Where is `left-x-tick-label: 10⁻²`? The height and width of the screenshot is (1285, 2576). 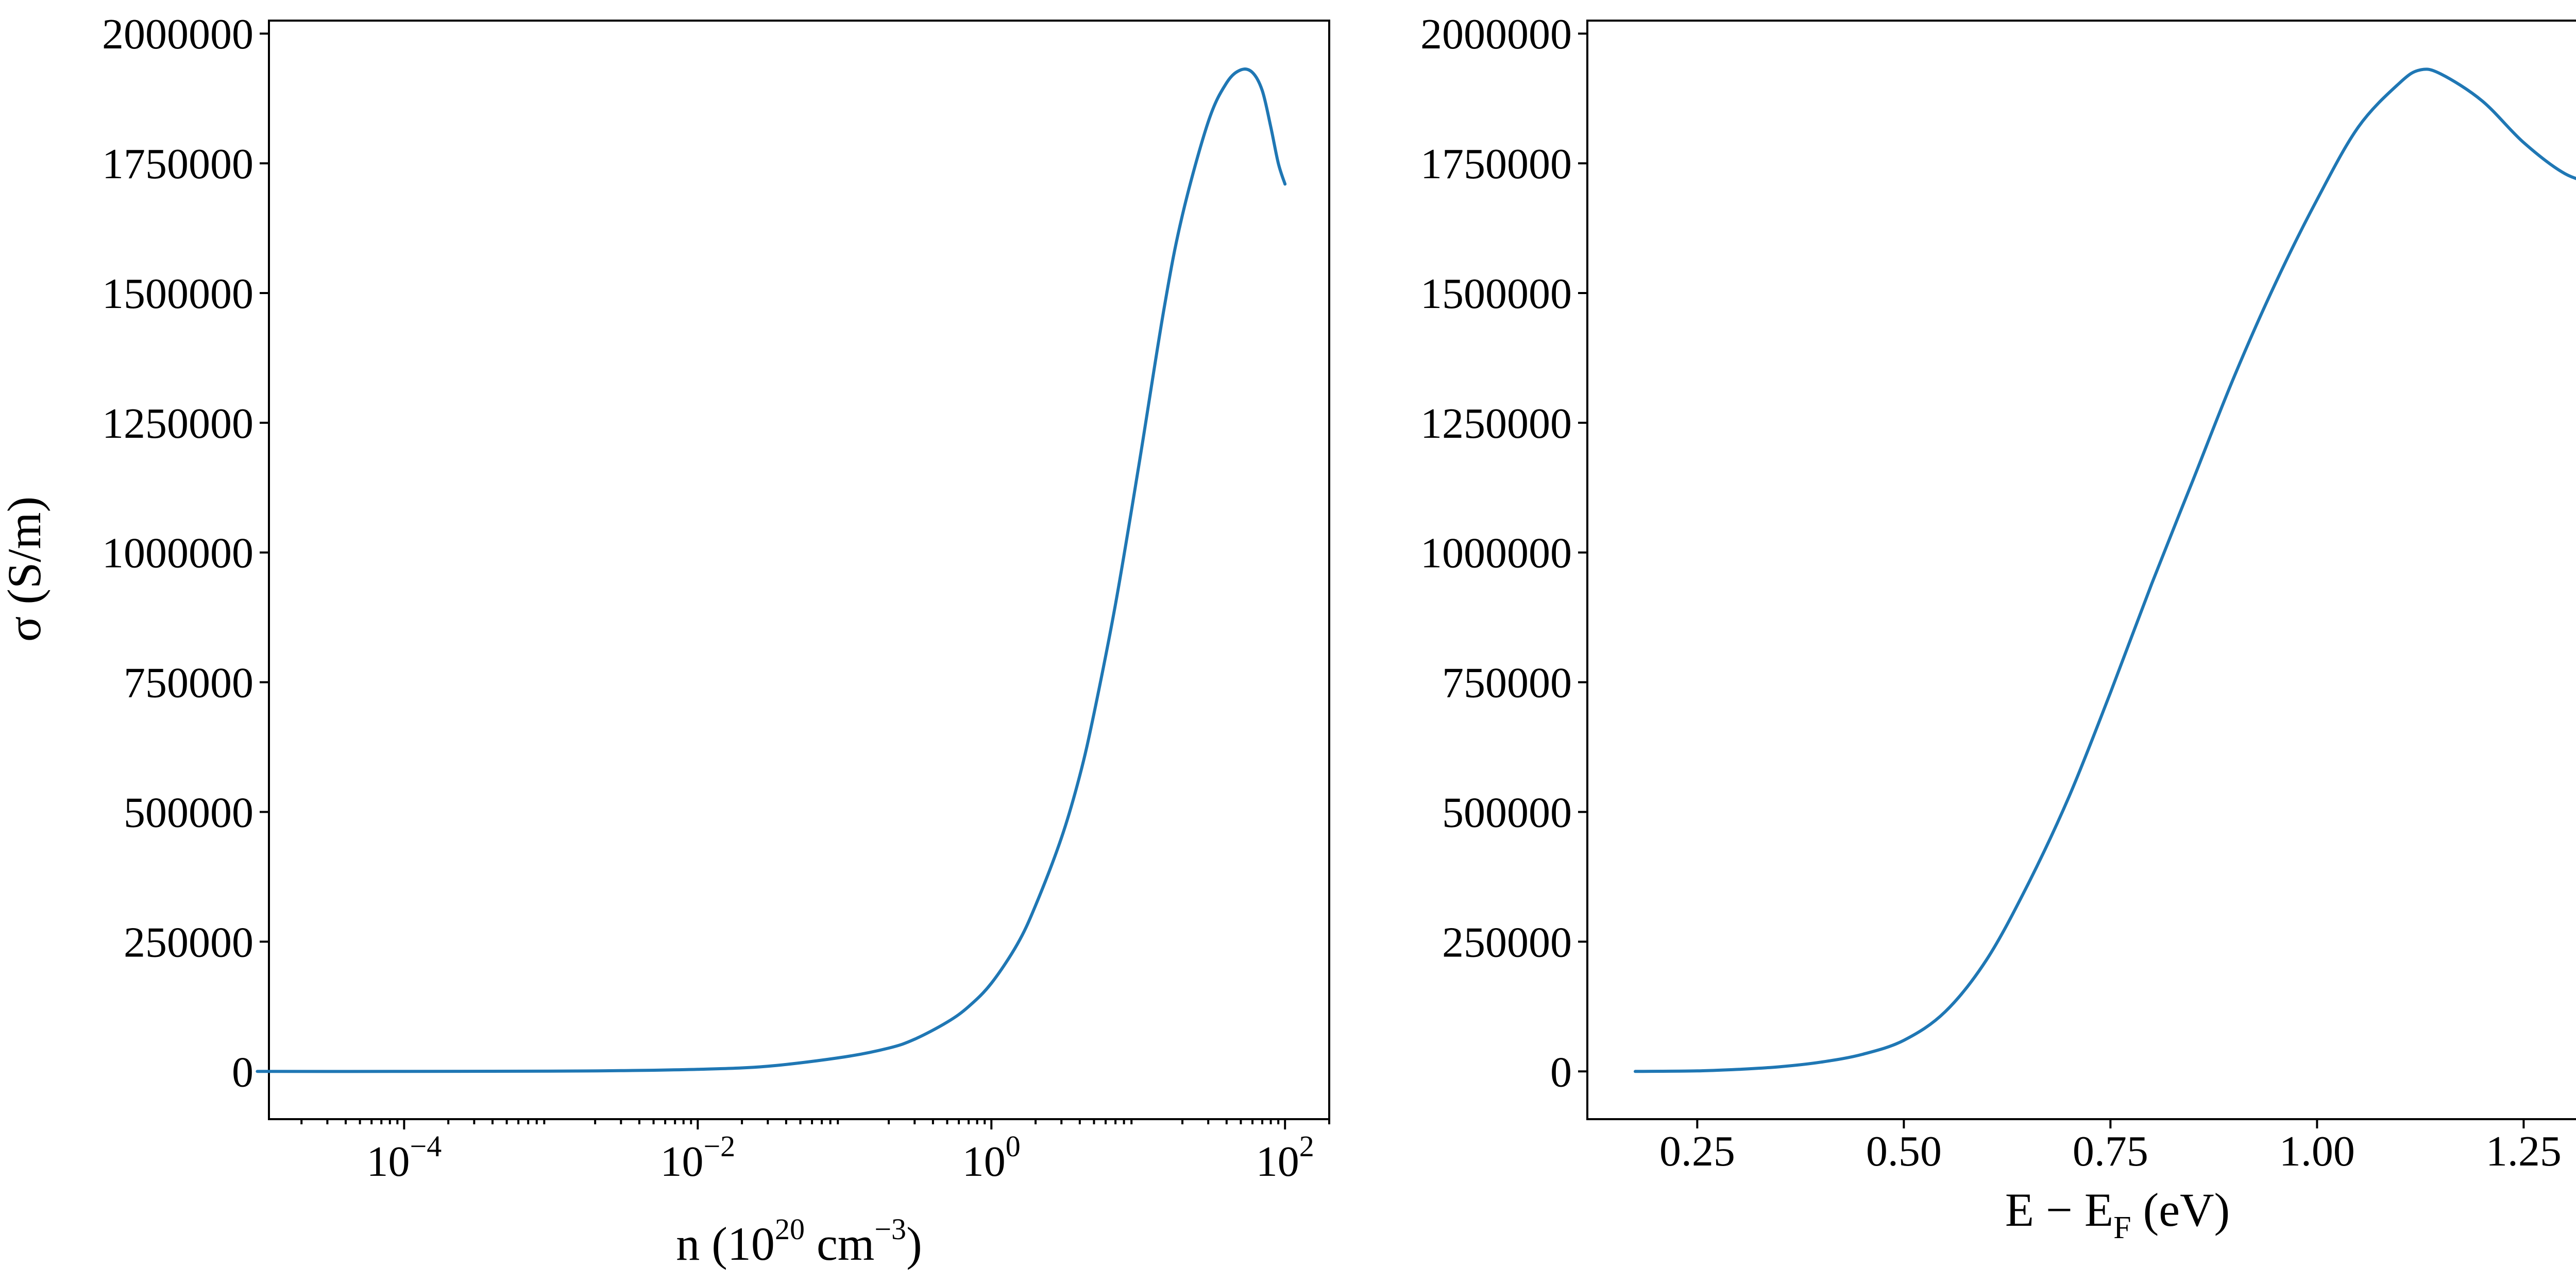 left-x-tick-label: 10⁻² is located at coordinates (697, 1157).